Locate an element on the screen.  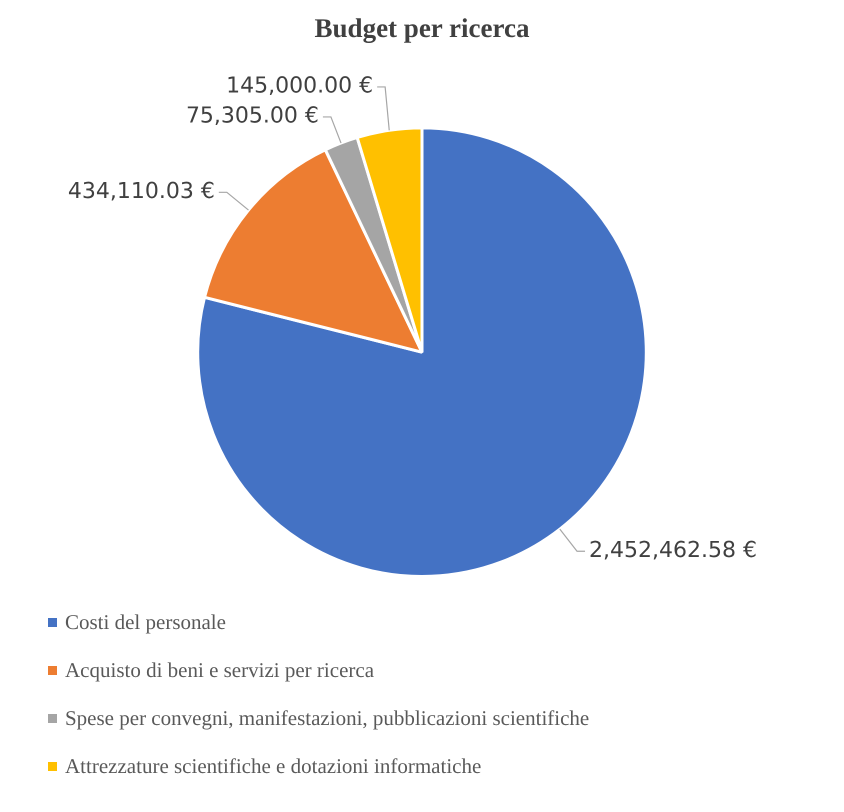
legend-label: Acquisto di beni e servizi per ricerca is located at coordinates (219, 670).